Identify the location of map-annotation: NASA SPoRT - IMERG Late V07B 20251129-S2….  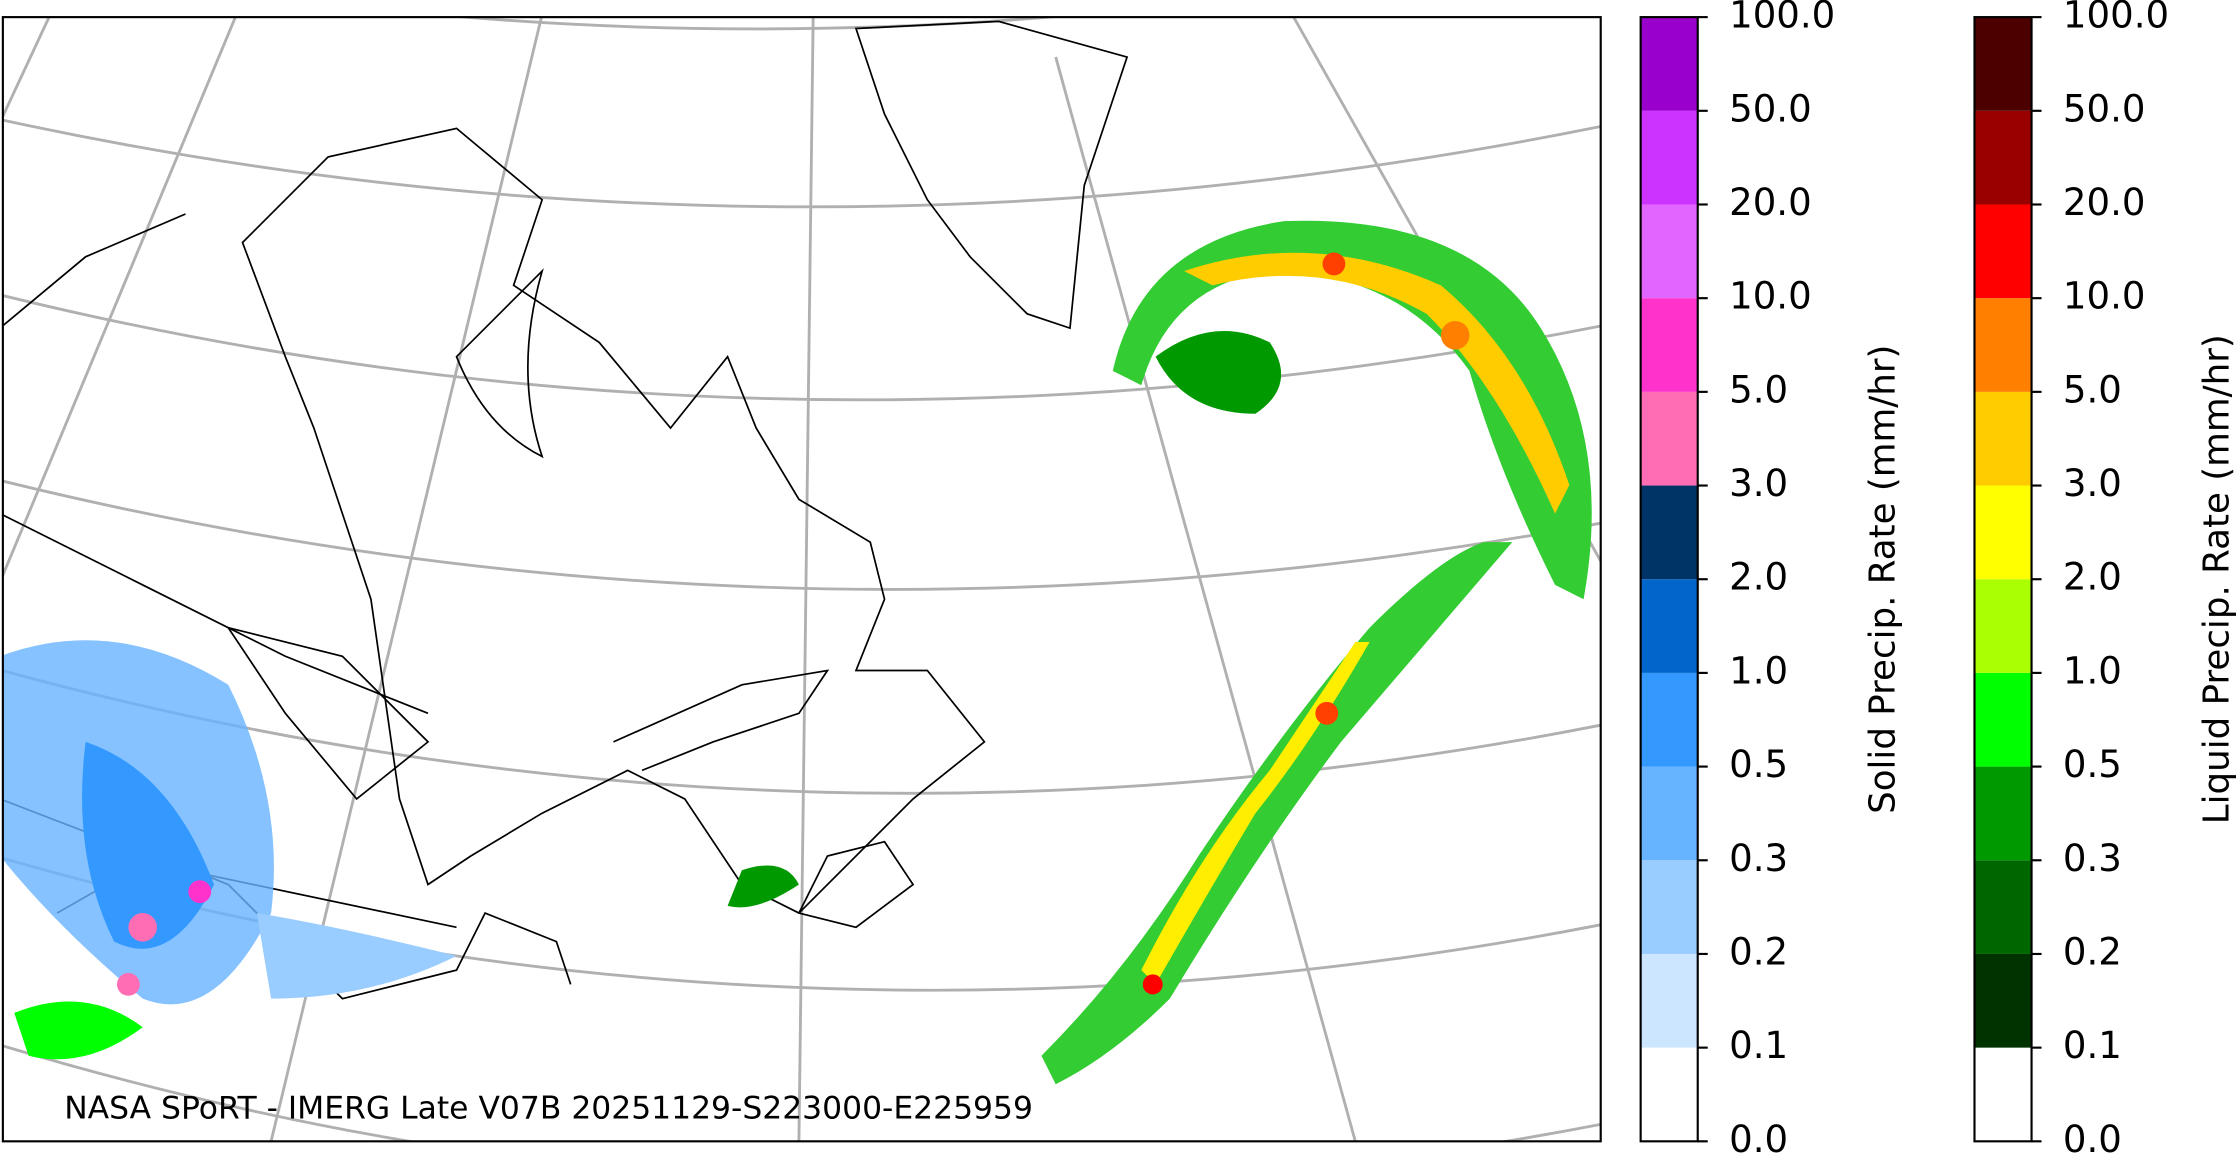
(548, 1108).